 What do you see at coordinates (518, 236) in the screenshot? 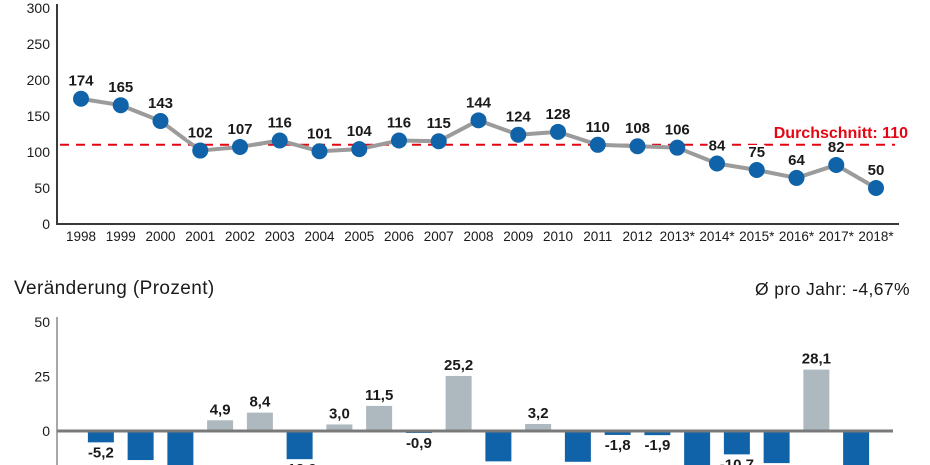
I see `top-x-tick-label: 2009` at bounding box center [518, 236].